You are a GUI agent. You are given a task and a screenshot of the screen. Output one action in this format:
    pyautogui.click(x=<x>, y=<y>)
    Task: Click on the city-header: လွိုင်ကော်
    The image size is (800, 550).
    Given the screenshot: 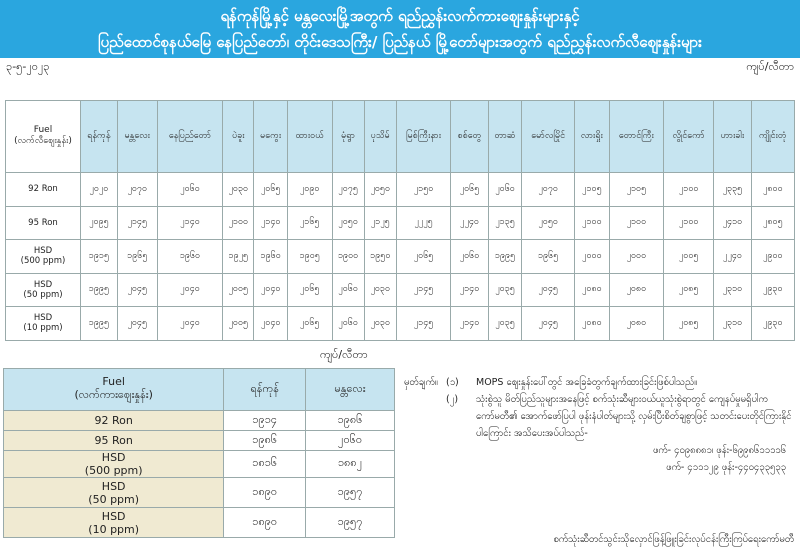 What is the action you would take?
    pyautogui.click(x=689, y=136)
    